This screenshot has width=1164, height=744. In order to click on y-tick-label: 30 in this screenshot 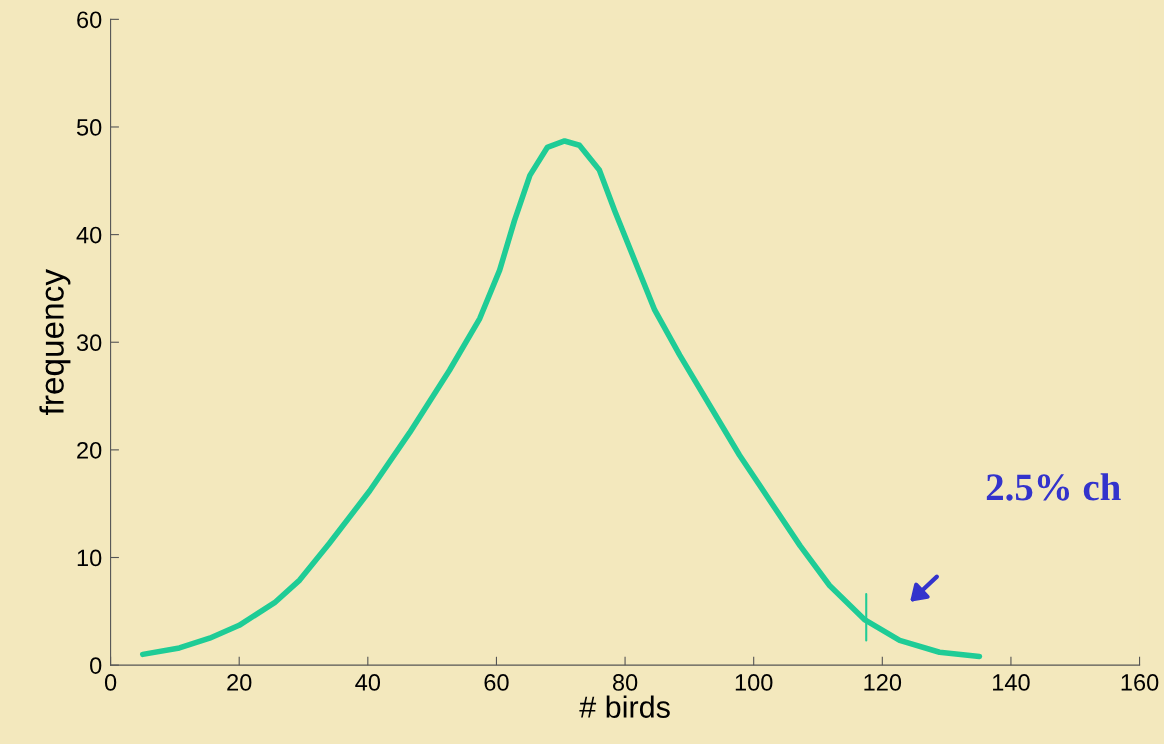, I will do `click(89, 343)`.